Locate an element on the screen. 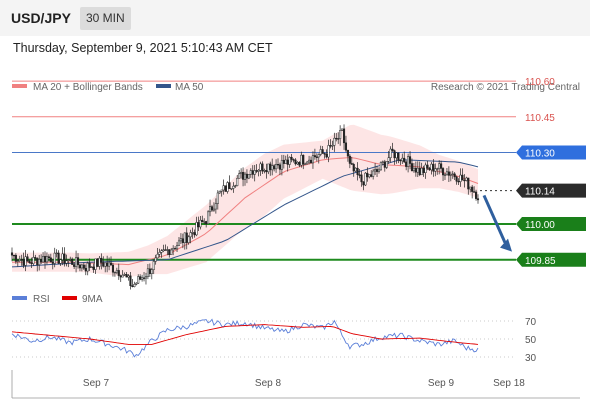 The width and height of the screenshot is (590, 400). x-tick-sep-8: Sep 8 is located at coordinates (268, 383).